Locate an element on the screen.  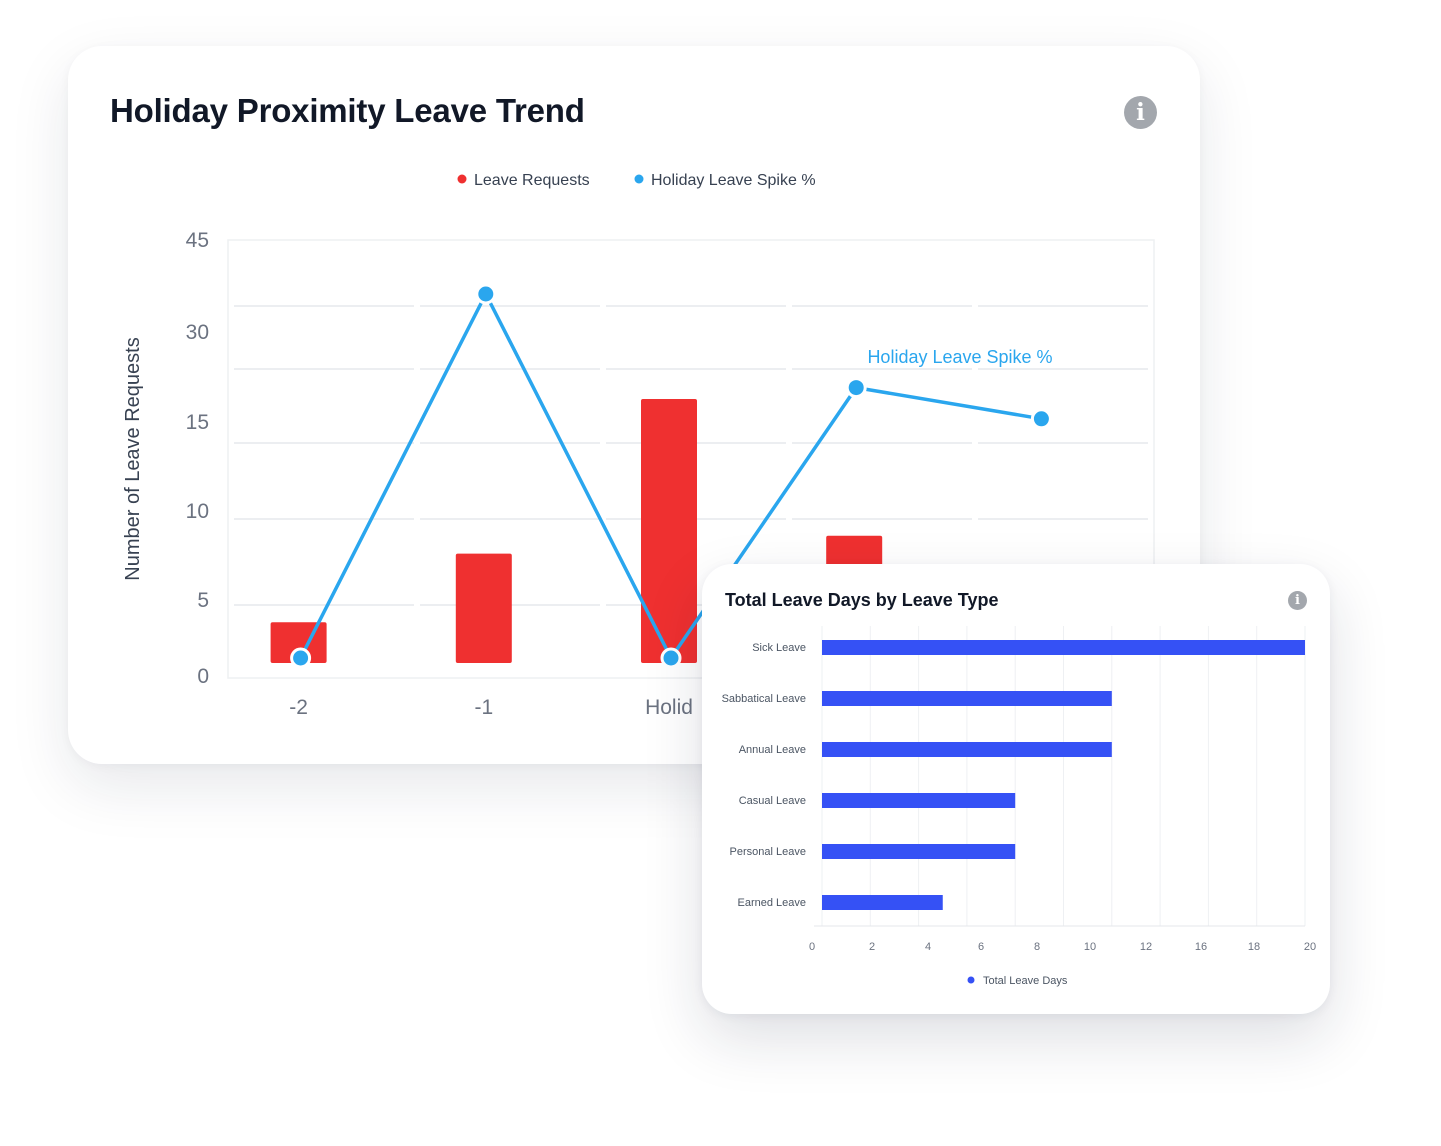
x-tick-label: 4 is located at coordinates (928, 947).